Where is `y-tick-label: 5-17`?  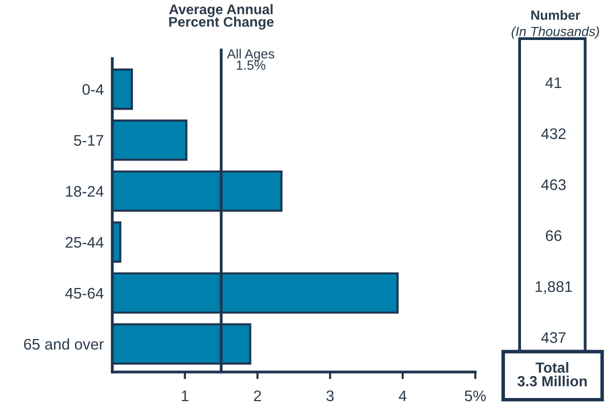 y-tick-label: 5-17 is located at coordinates (89, 140).